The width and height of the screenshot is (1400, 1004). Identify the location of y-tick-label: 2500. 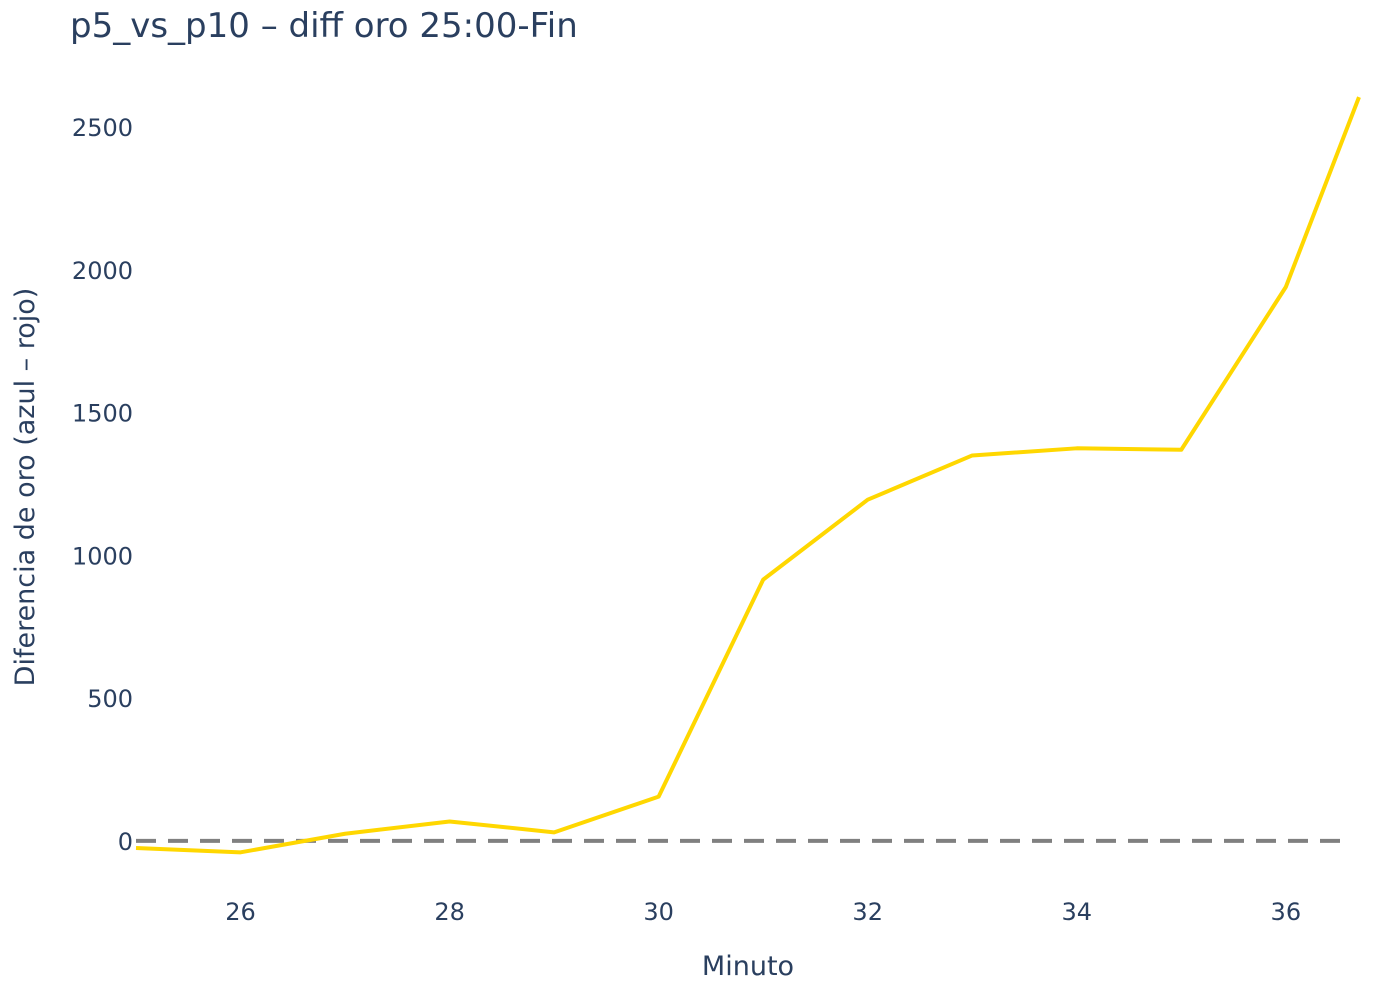
(102, 128).